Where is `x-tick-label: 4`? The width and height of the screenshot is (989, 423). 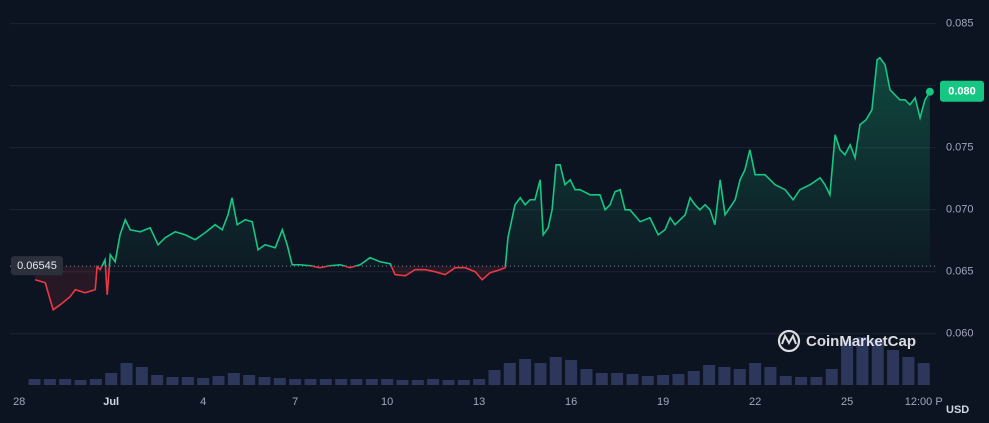 x-tick-label: 4 is located at coordinates (203, 402).